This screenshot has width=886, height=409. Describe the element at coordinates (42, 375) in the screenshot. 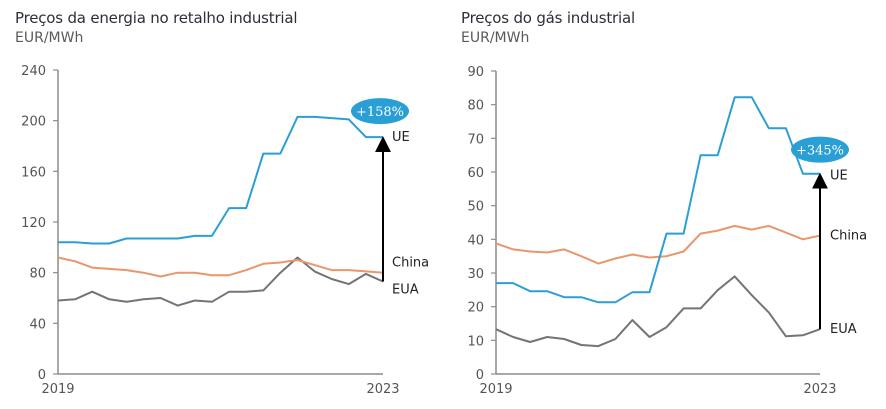

I see `chart1-y-tick-label: 0` at that location.